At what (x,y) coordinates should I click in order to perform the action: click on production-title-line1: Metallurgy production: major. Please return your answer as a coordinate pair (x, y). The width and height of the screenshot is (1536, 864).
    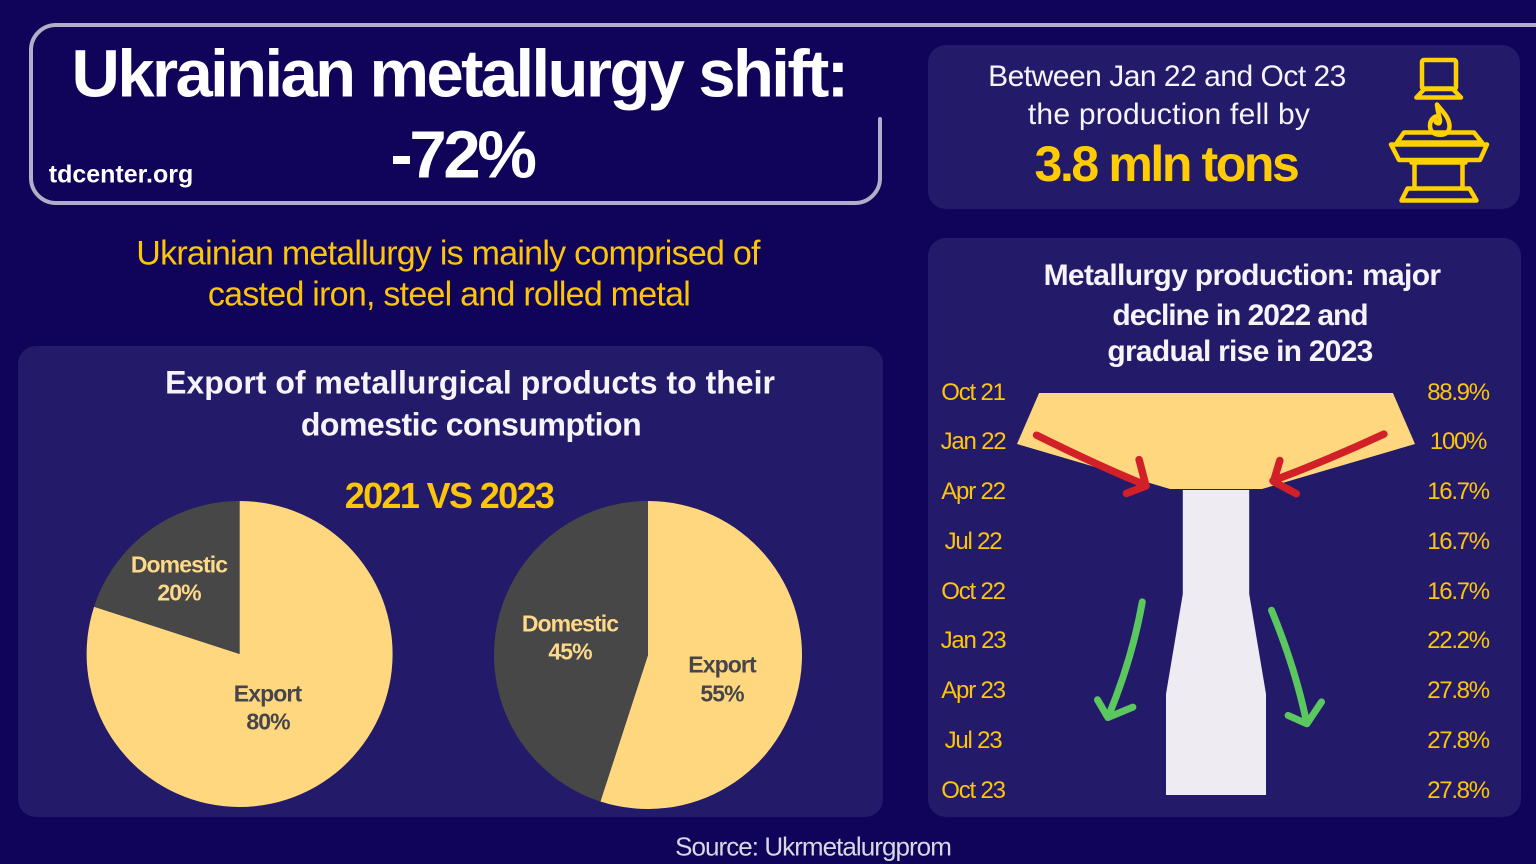
    Looking at the image, I should click on (1242, 275).